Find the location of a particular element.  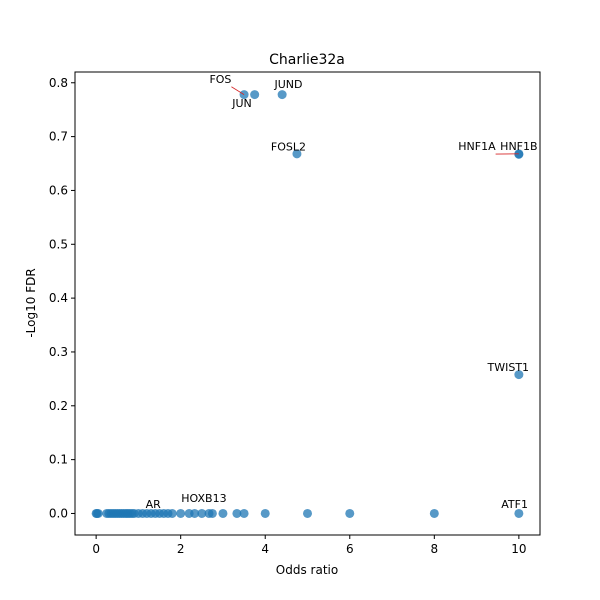

annotation-label-fosl2: FOSL2 is located at coordinates (288, 147).